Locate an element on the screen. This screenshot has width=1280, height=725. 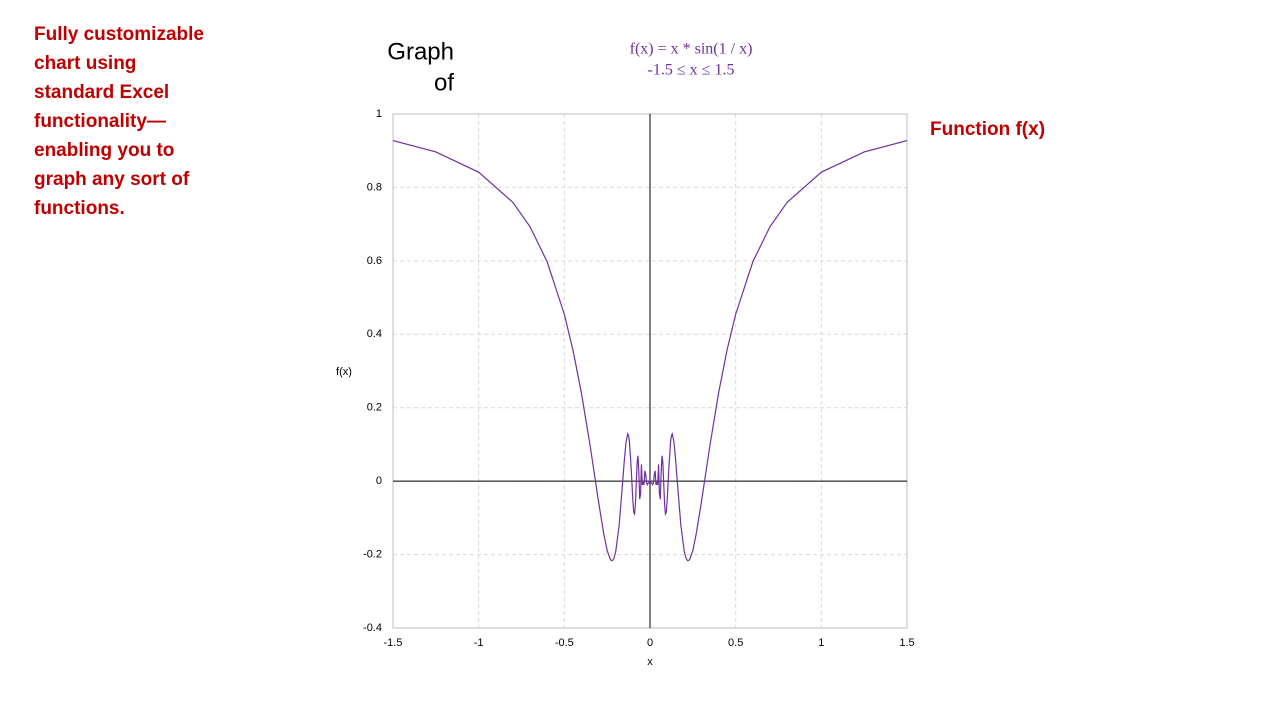
x-tick-label: 0.5 is located at coordinates (735, 643).